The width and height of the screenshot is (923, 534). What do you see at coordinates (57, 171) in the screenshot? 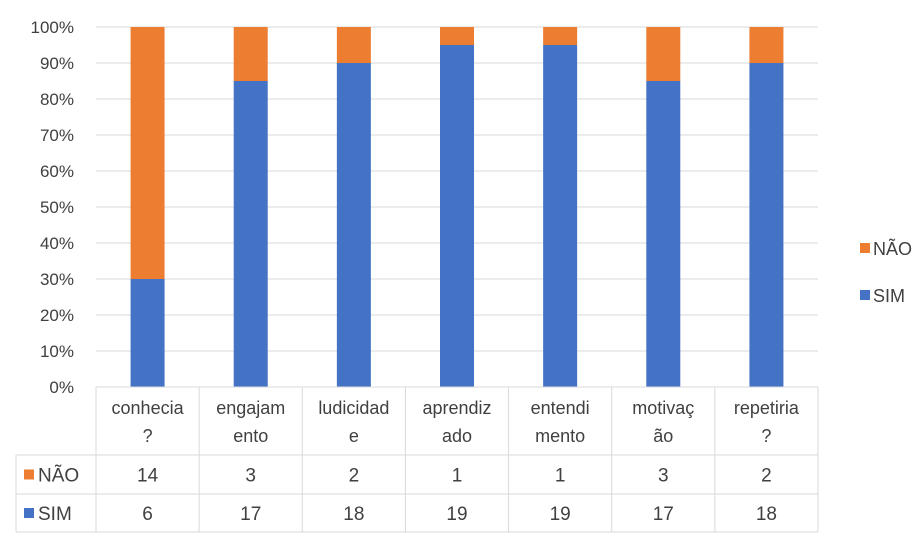
I see `y-tick-label: 60%` at bounding box center [57, 171].